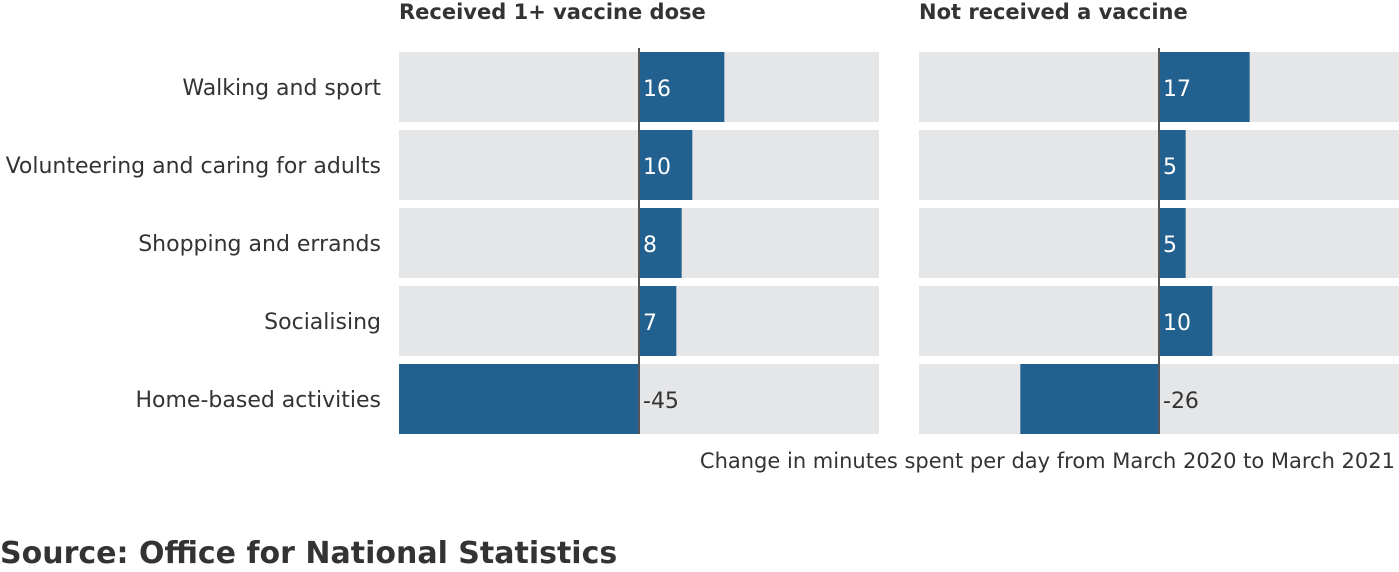 Image resolution: width=1399 pixels, height=572 pixels. What do you see at coordinates (259, 400) in the screenshot?
I see `category-label: Home-based activities` at bounding box center [259, 400].